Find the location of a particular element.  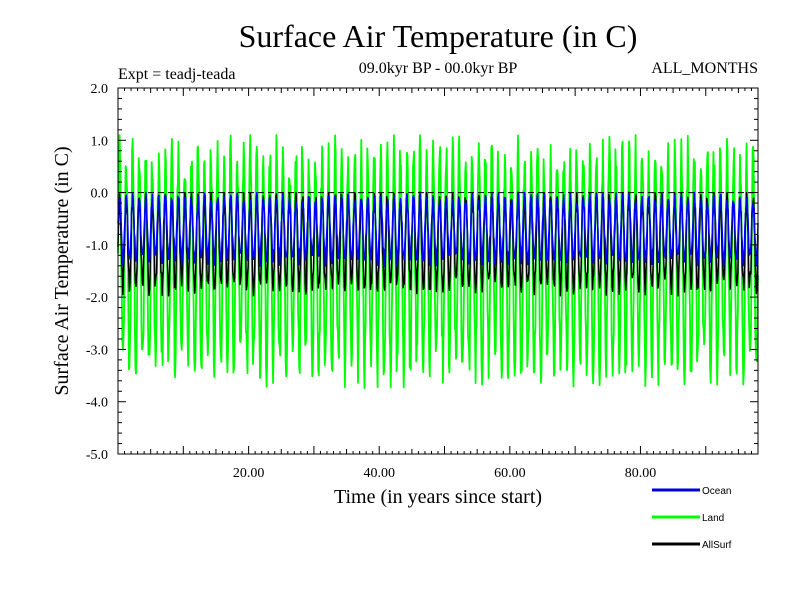

y-tick-label: -4.0 is located at coordinates (97, 403).